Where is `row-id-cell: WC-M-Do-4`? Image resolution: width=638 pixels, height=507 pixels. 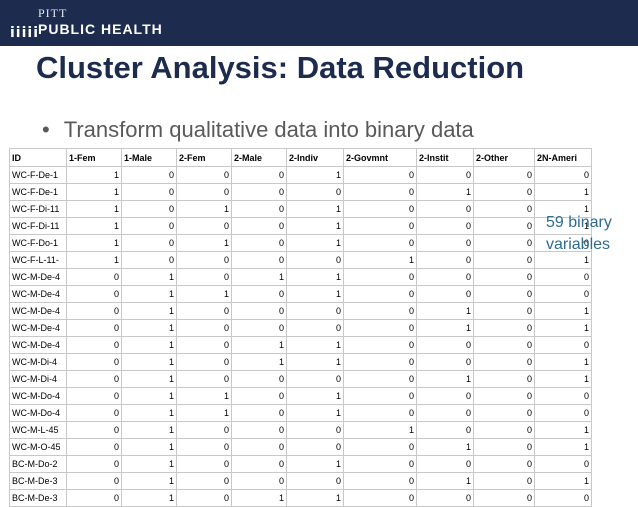
row-id-cell: WC-M-Do-4 is located at coordinates (38, 396).